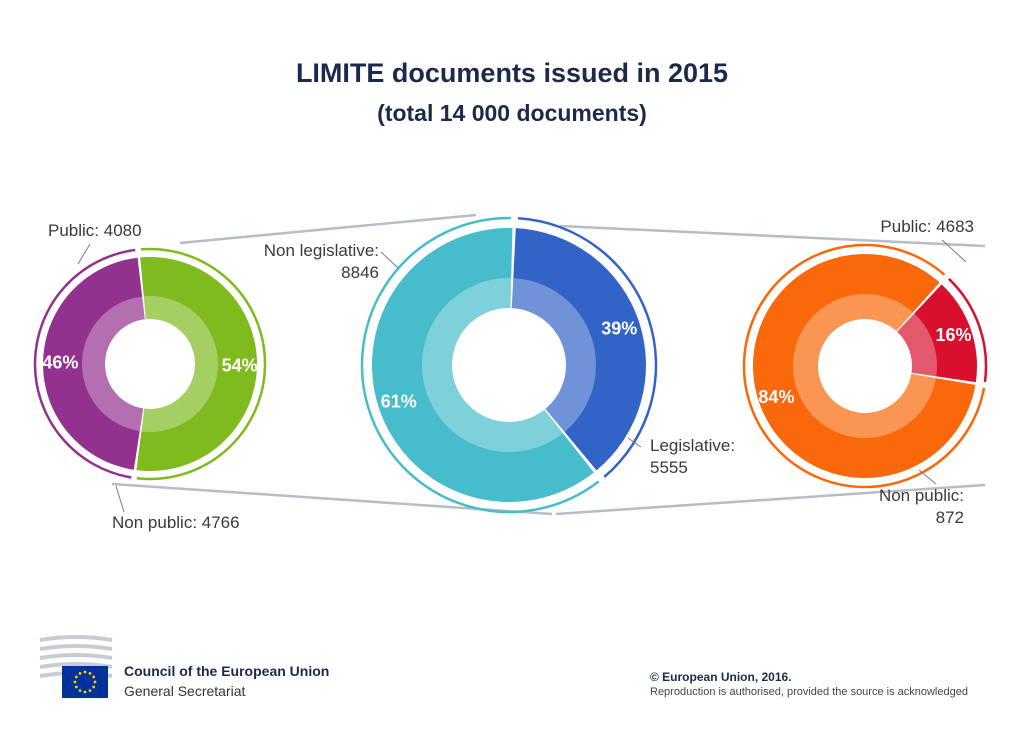 The height and width of the screenshot is (740, 1024). Describe the element at coordinates (927, 226) in the screenshot. I see `slice-label: Public: 4683` at that location.